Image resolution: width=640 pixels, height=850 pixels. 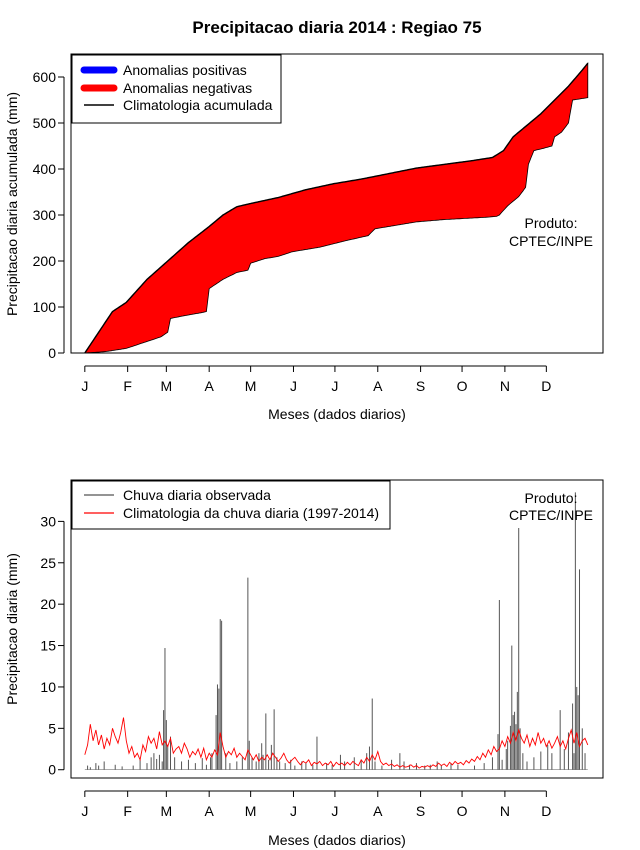 I want to click on top-y-axis: 0 100 200 300 400 500 600, so click(x=49, y=215).